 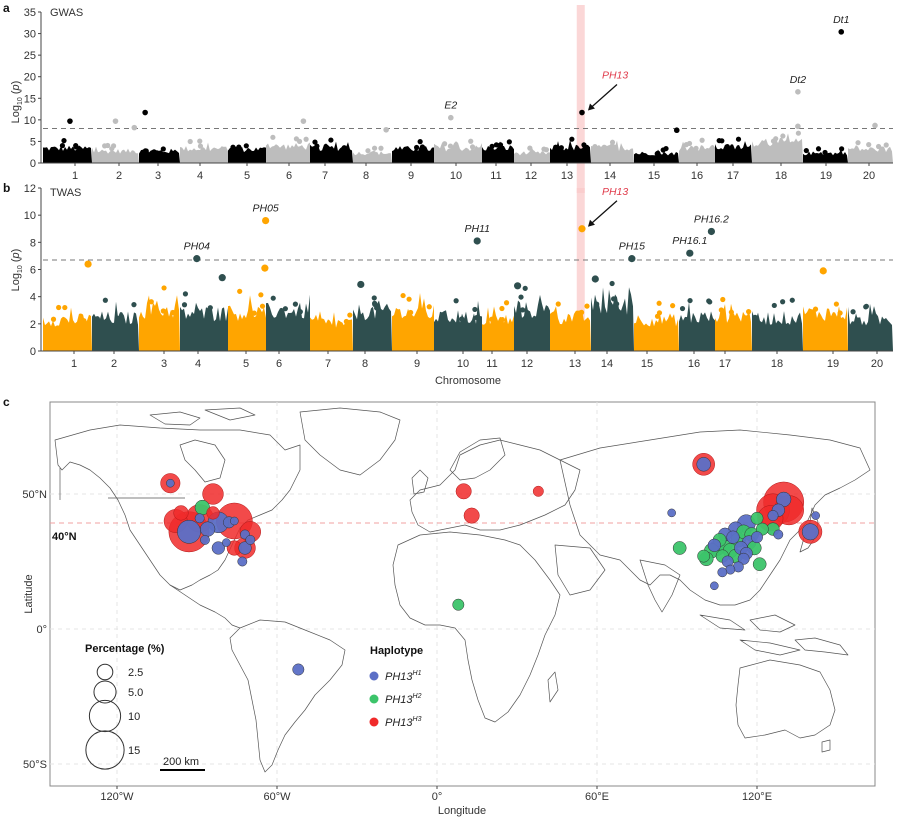 I want to click on y-tick-label: 10, so click(x=30, y=121).